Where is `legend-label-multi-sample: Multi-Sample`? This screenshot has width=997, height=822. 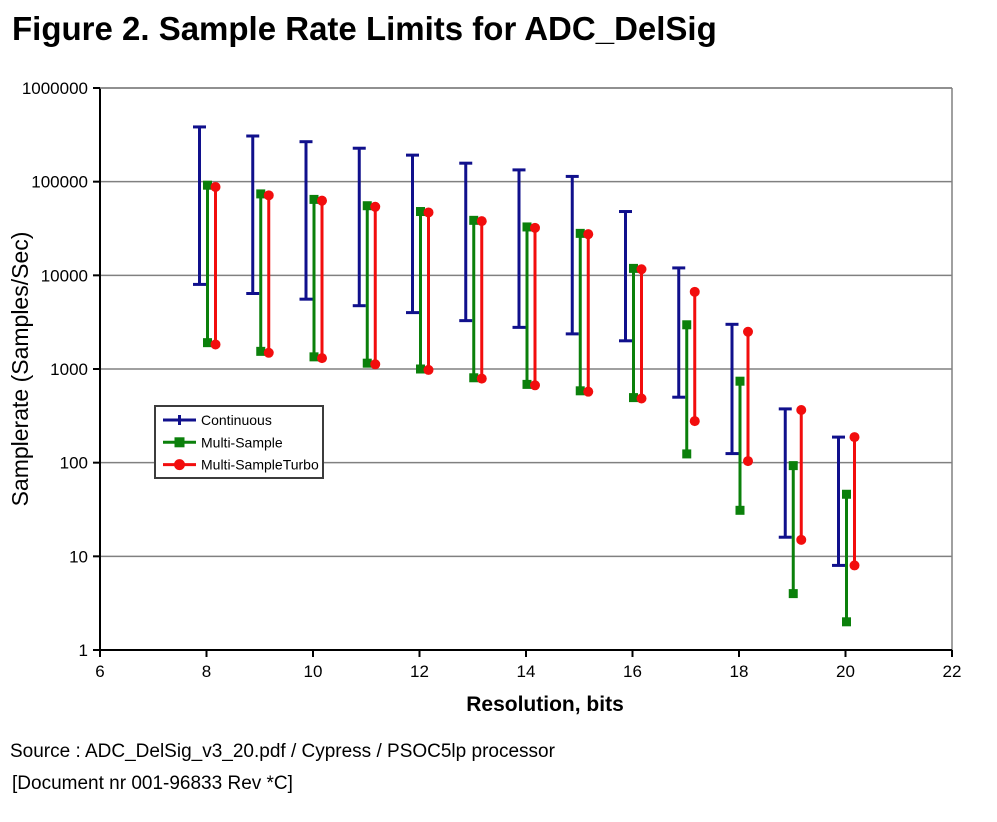
legend-label-multi-sample: Multi-Sample is located at coordinates (242, 442).